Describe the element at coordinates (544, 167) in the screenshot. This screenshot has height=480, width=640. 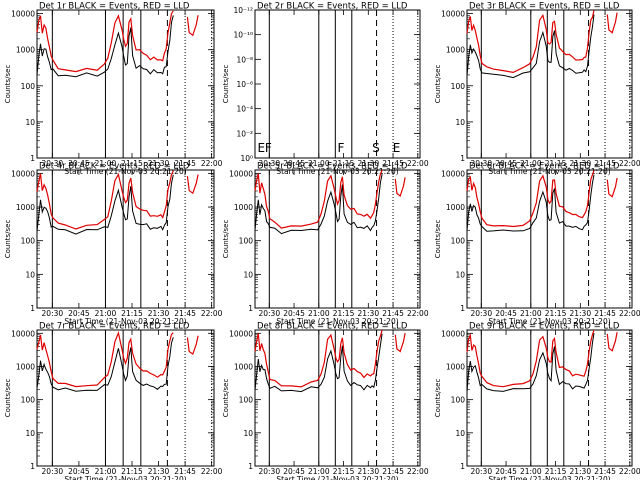
I see `panel-title: Det 6r BLACK = Events, RED = LLD` at that location.